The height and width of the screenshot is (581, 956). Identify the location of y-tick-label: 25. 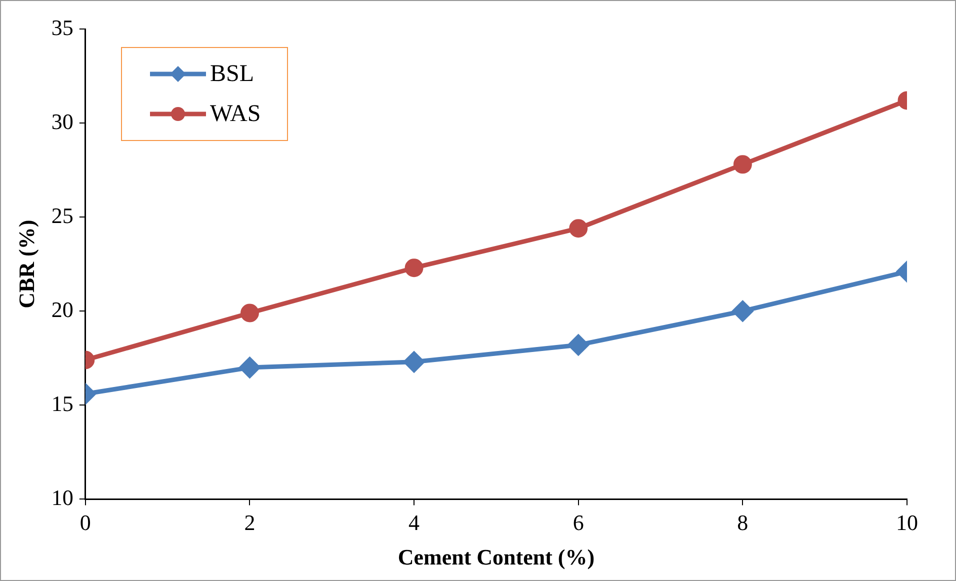
(62, 215).